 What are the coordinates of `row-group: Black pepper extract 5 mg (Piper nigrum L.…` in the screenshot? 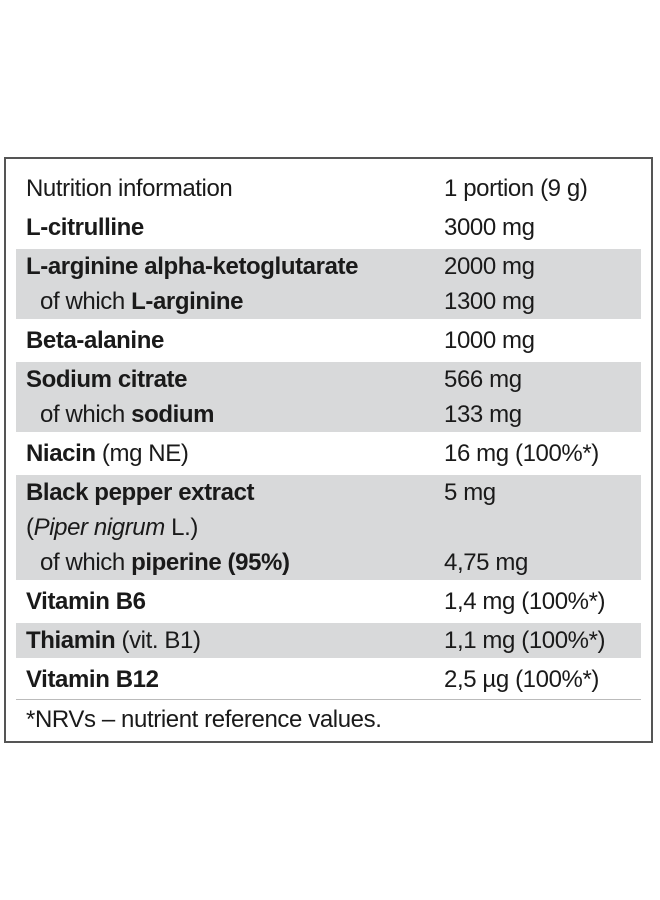 It's located at (328, 527).